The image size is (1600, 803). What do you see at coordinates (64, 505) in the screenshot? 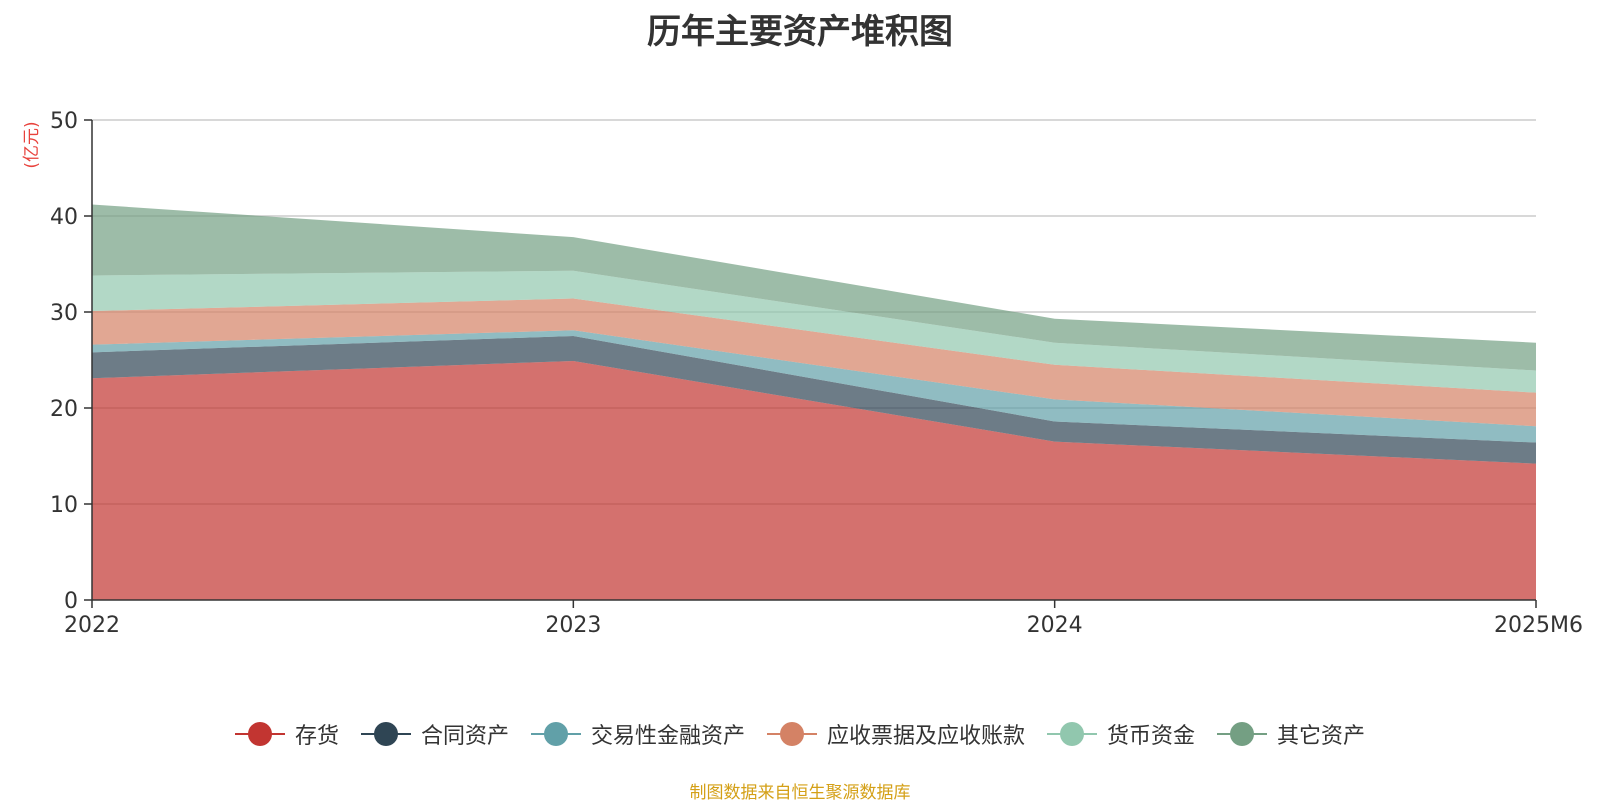
I see `y-tick-label: 10` at bounding box center [64, 505].